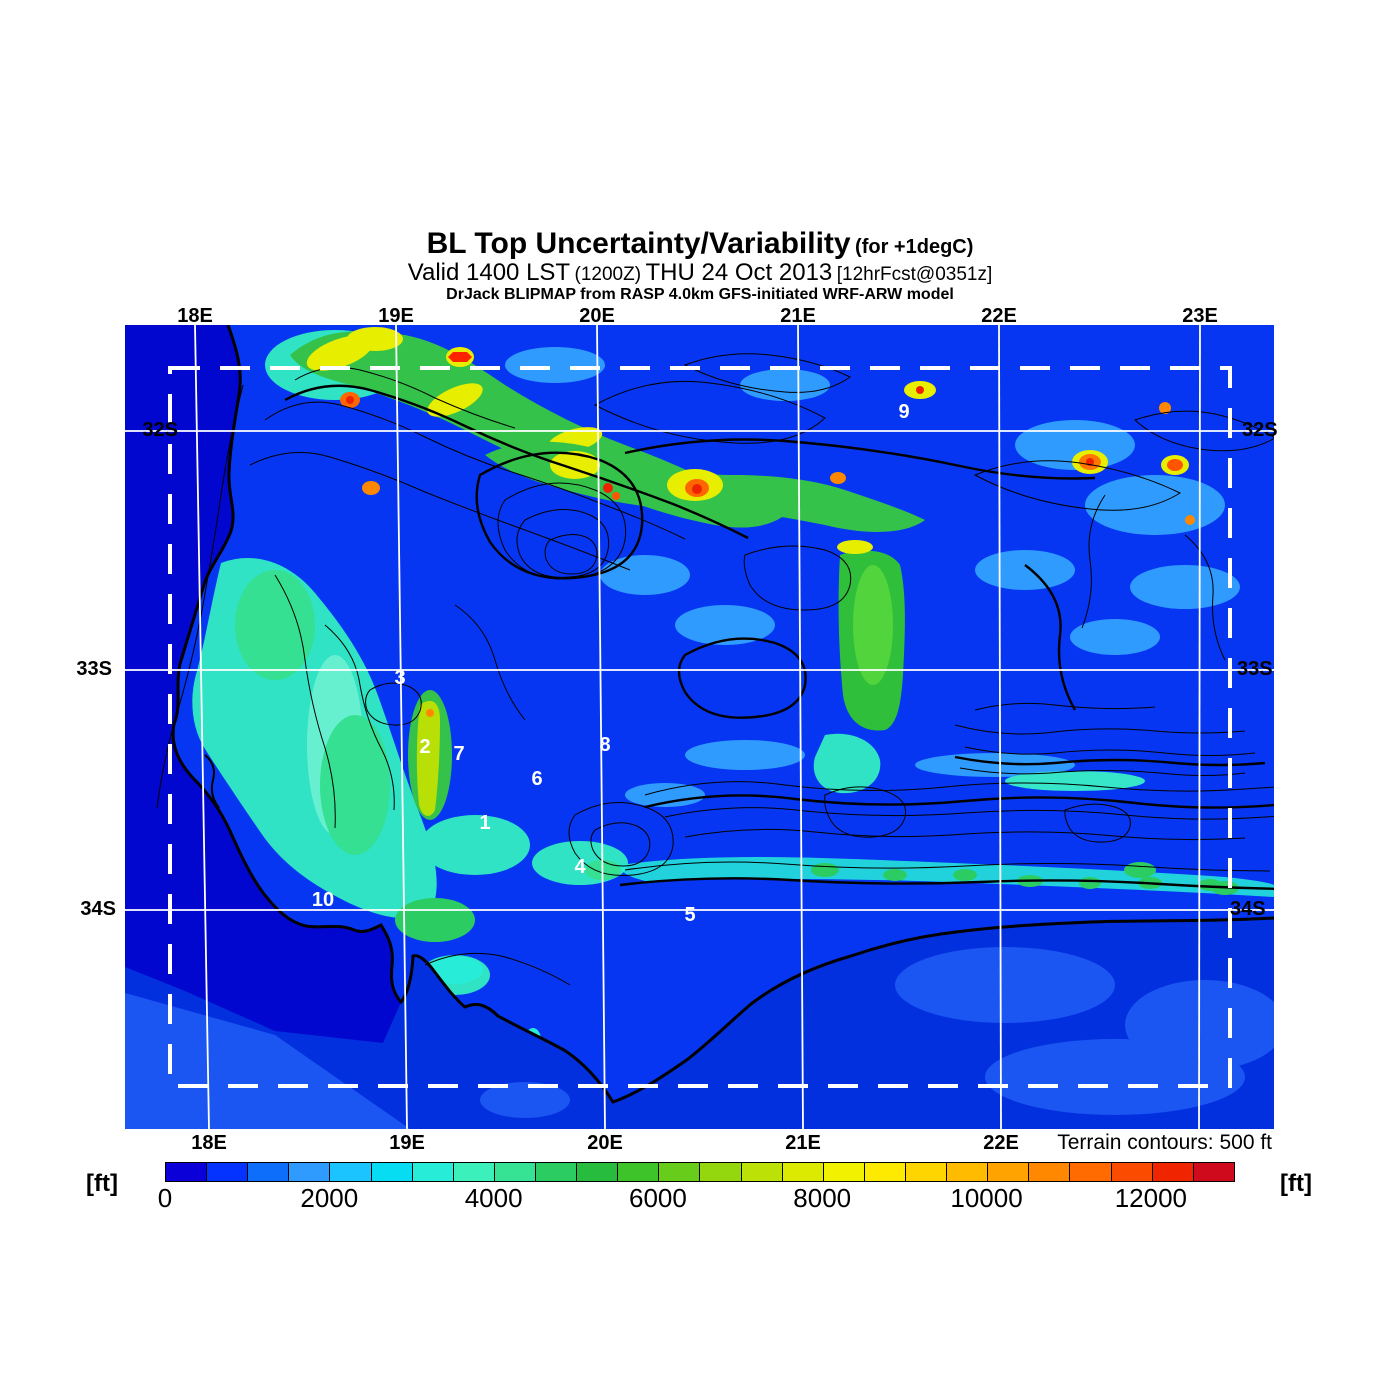 The height and width of the screenshot is (1400, 1400). What do you see at coordinates (263, 684) in the screenshot?
I see `ocean-west` at bounding box center [263, 684].